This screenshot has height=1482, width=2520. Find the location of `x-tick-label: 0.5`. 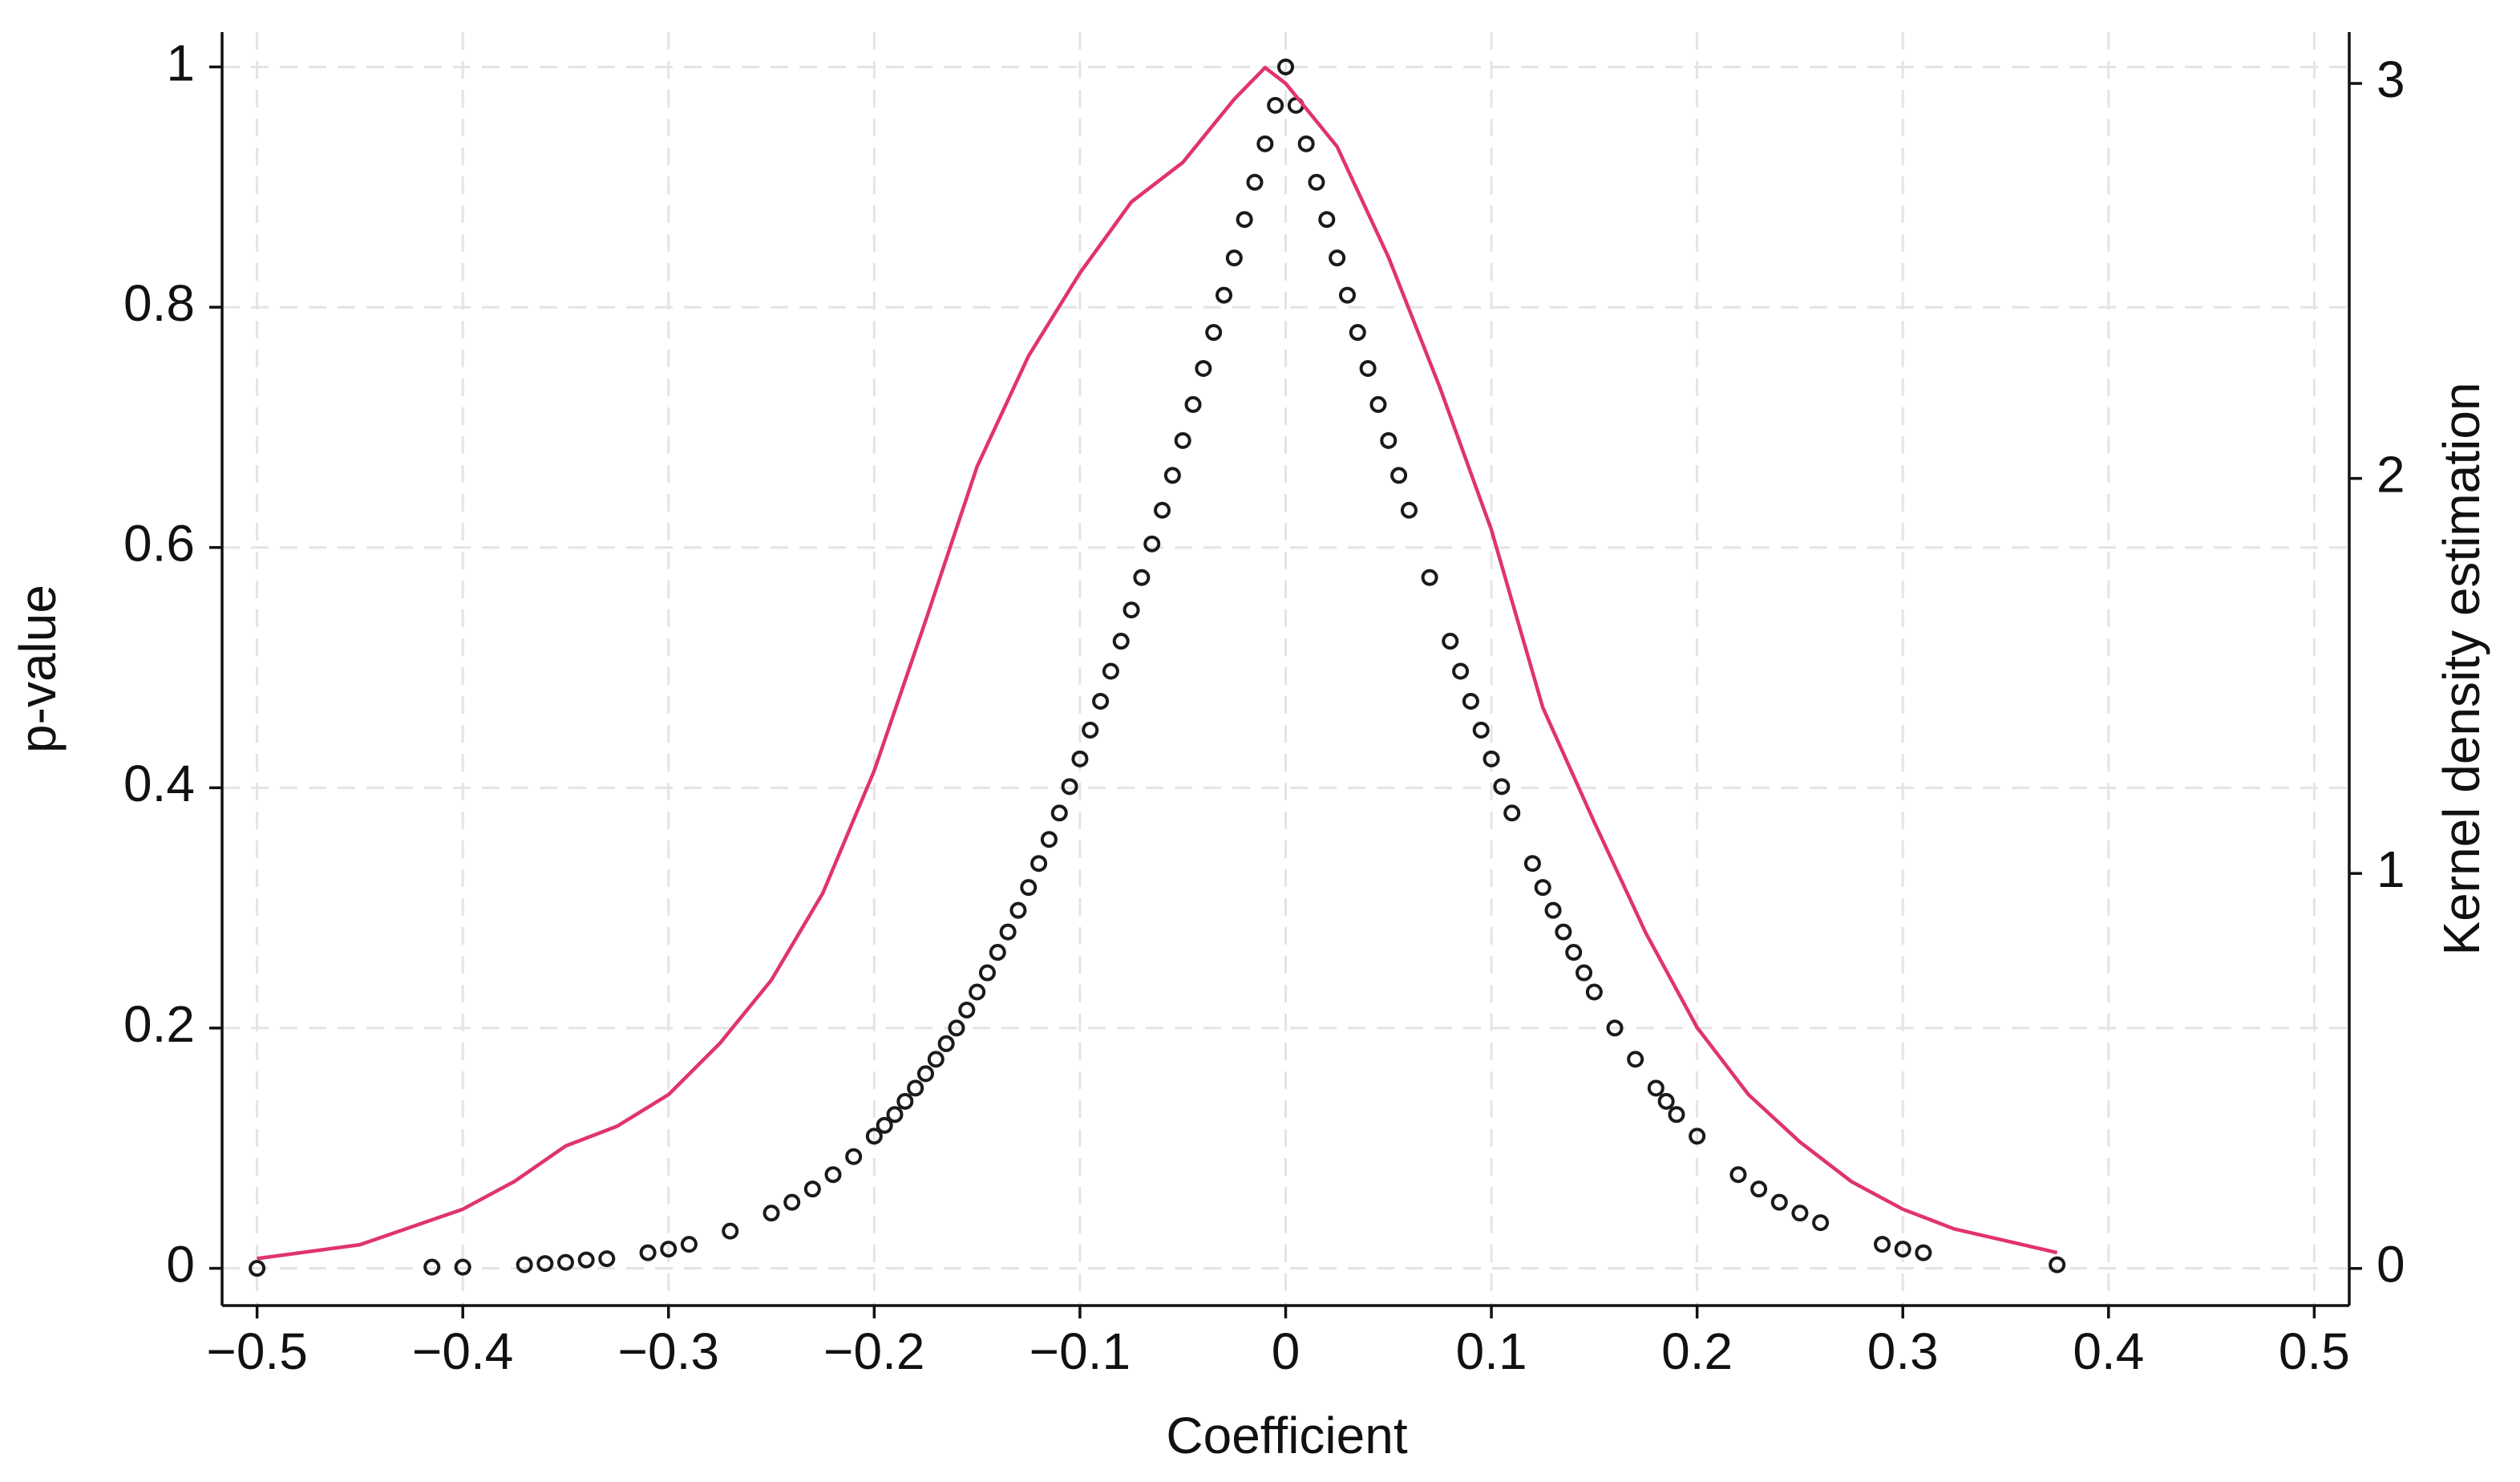

x-tick-label: 0.5 is located at coordinates (2314, 1351).